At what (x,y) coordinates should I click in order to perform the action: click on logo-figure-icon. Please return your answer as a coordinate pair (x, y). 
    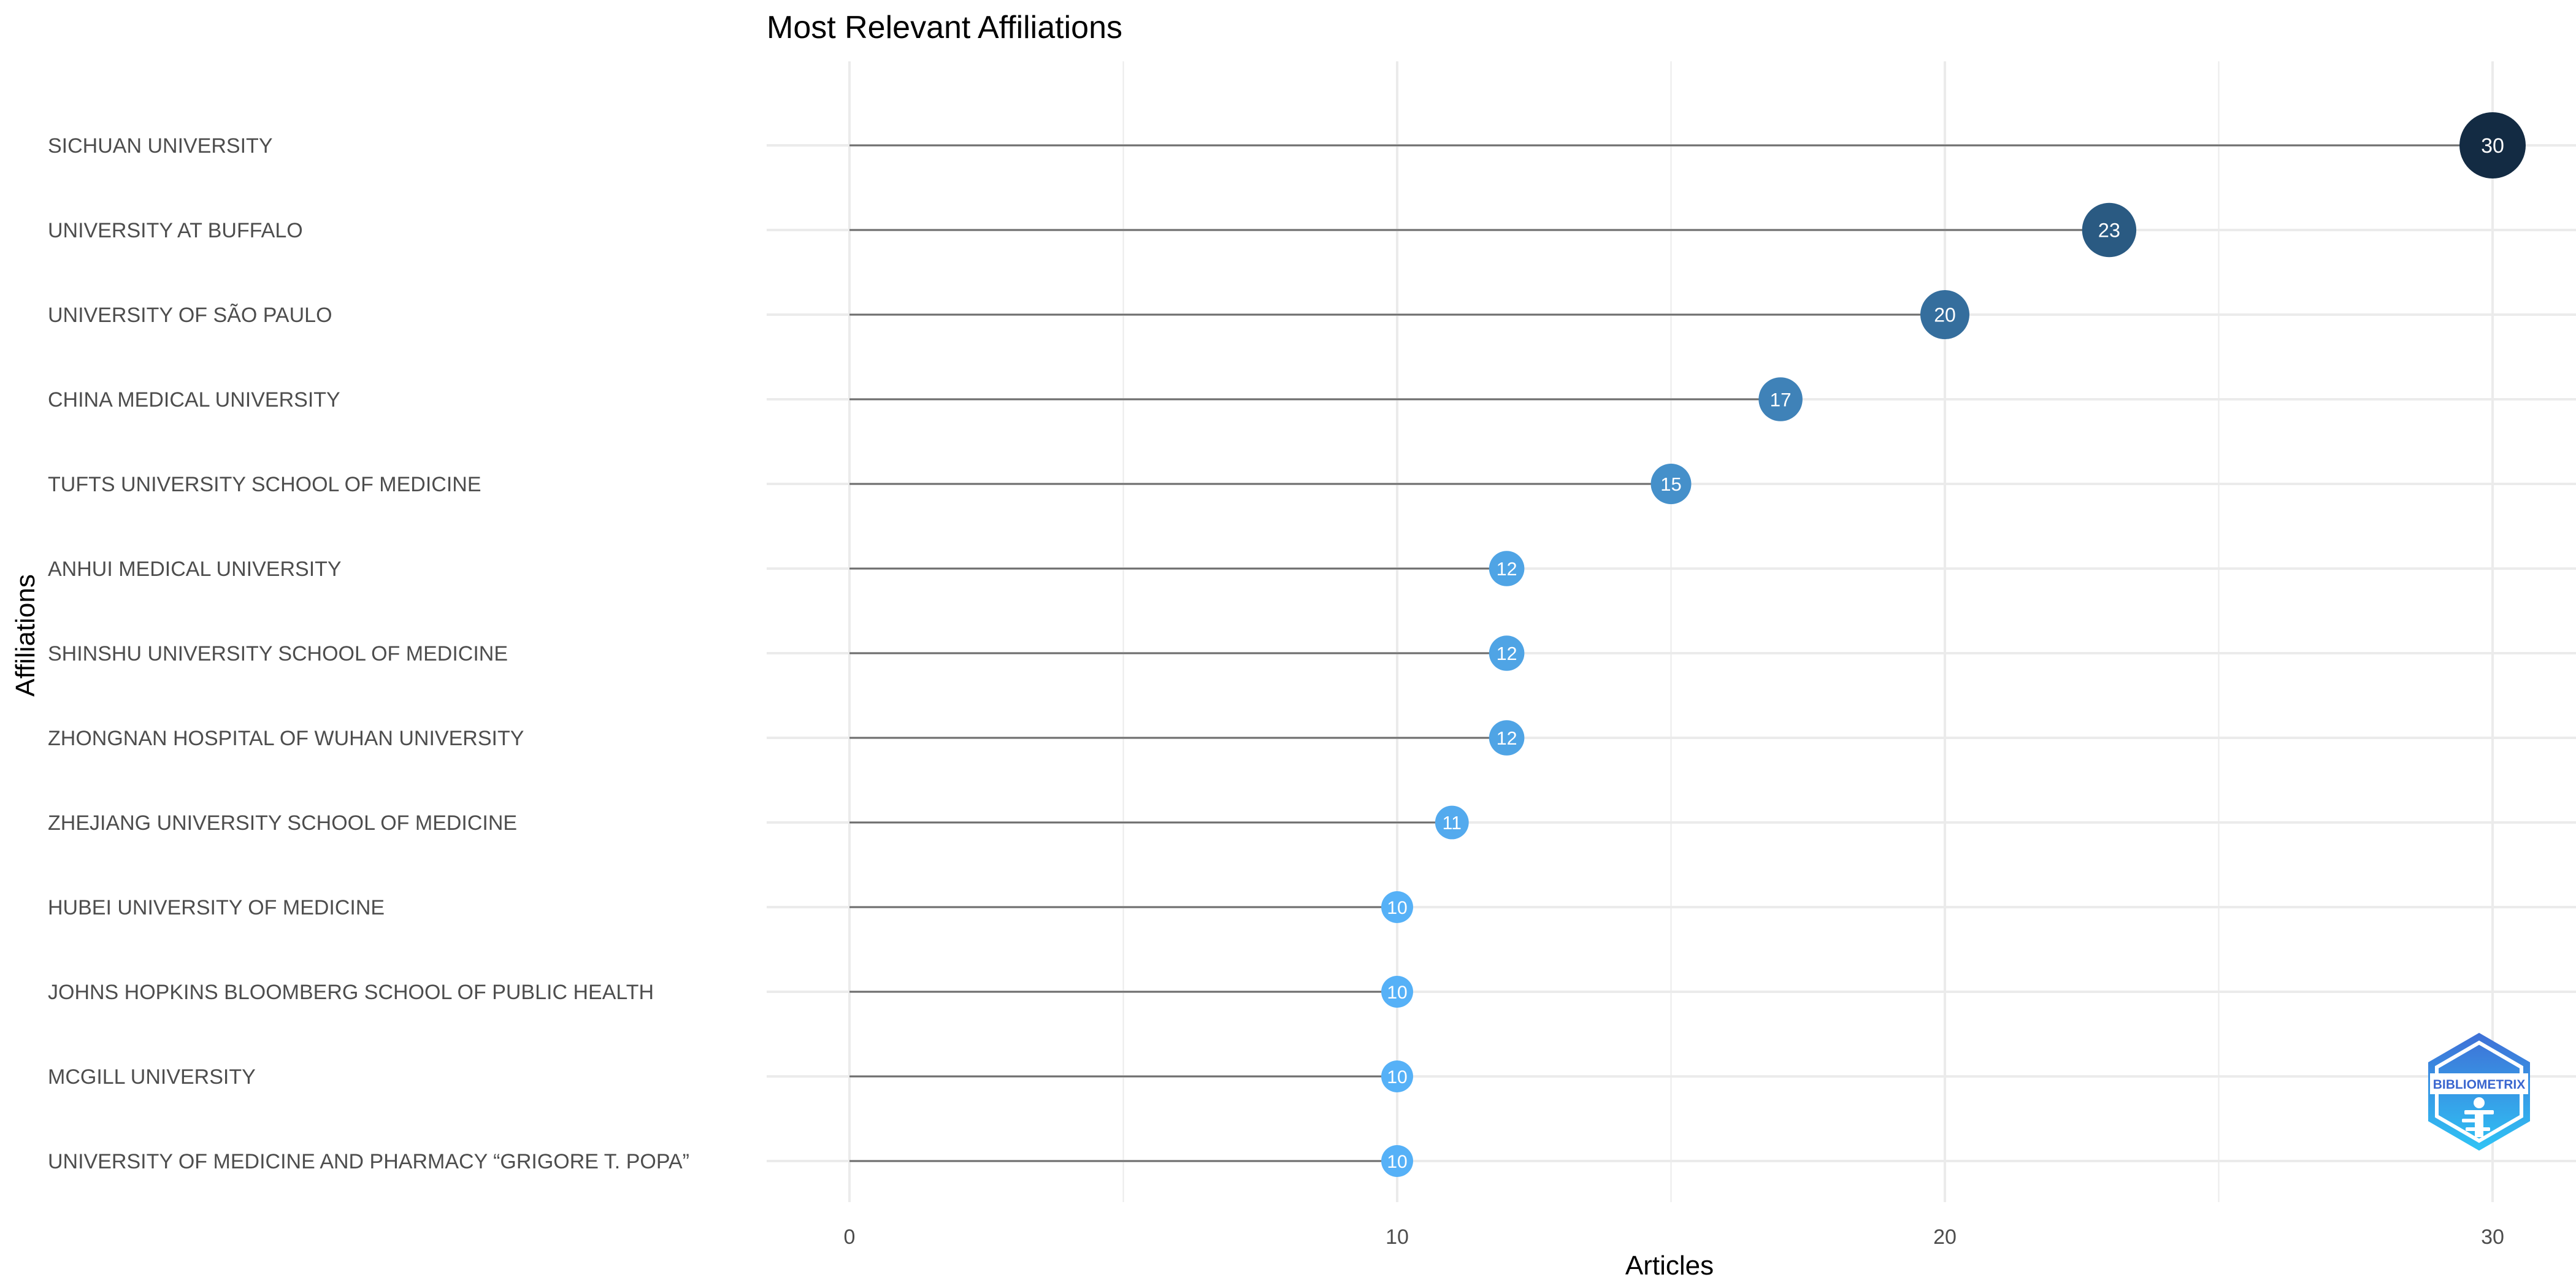
    Looking at the image, I should click on (2478, 1117).